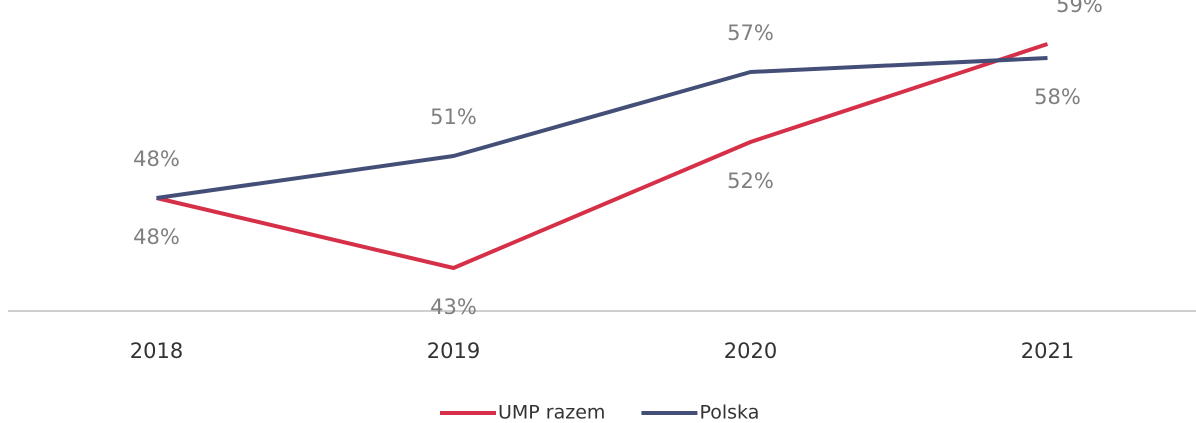  What do you see at coordinates (1047, 351) in the screenshot?
I see `x-tick-label: 2021` at bounding box center [1047, 351].